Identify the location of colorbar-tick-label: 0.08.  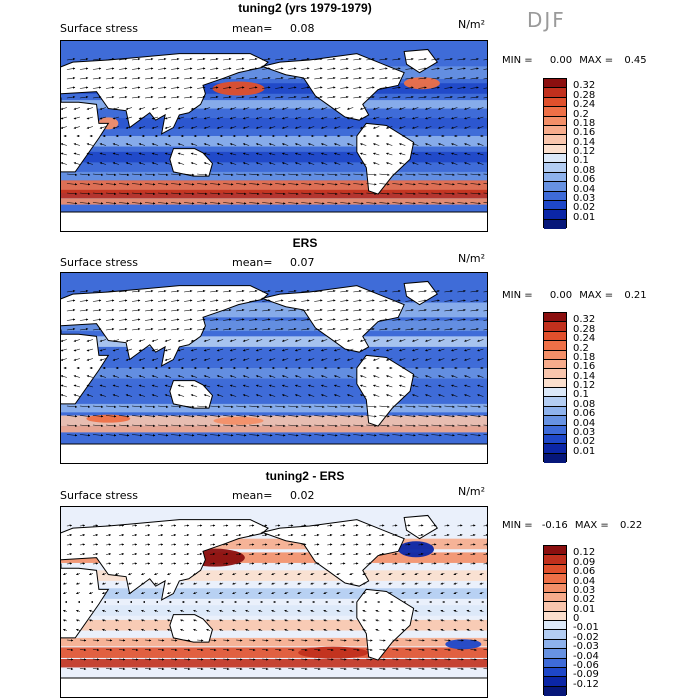
(584, 404).